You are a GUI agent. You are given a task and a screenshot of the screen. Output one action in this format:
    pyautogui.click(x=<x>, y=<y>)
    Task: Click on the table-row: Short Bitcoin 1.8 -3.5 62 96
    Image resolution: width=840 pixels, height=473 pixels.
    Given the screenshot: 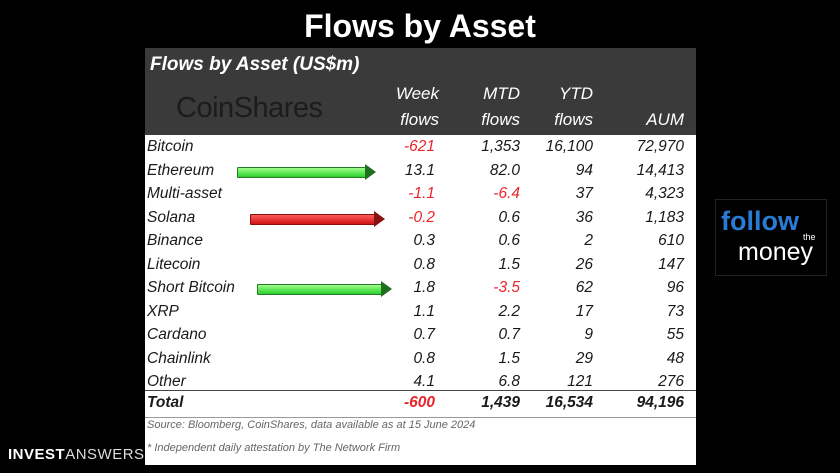 What is the action you would take?
    pyautogui.click(x=420, y=288)
    